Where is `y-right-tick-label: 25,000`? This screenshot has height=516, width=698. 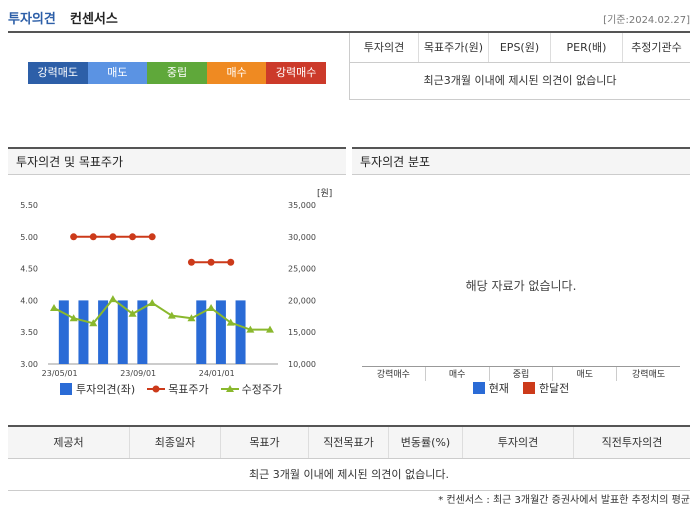 y-right-tick-label: 25,000 is located at coordinates (302, 269).